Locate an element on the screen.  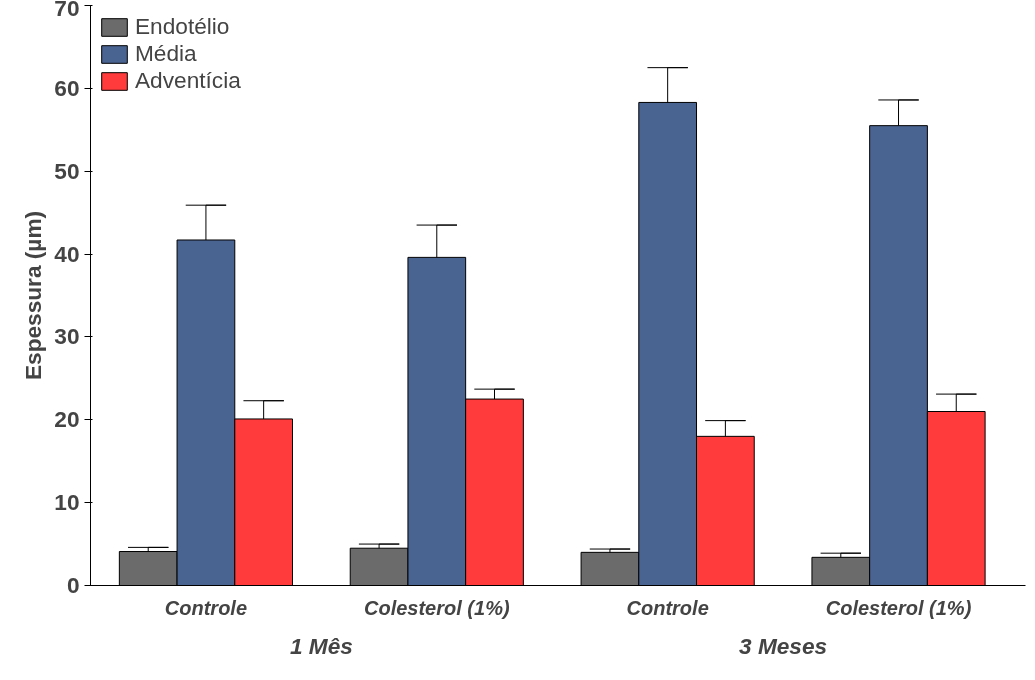
y-axis-title: Espessura (µm) is located at coordinates (33, 295).